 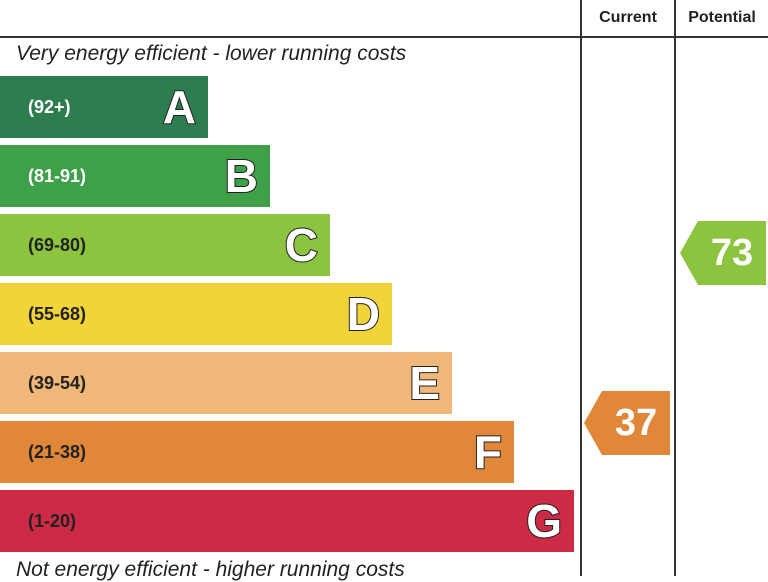 I want to click on band-b: (81-91) B, so click(x=135, y=176).